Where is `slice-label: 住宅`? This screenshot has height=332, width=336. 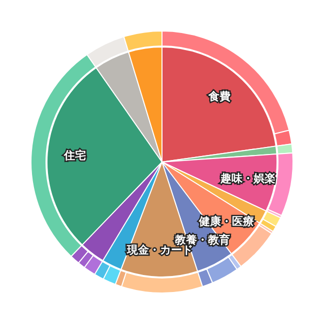
slice-label: 住宅 is located at coordinates (74, 155).